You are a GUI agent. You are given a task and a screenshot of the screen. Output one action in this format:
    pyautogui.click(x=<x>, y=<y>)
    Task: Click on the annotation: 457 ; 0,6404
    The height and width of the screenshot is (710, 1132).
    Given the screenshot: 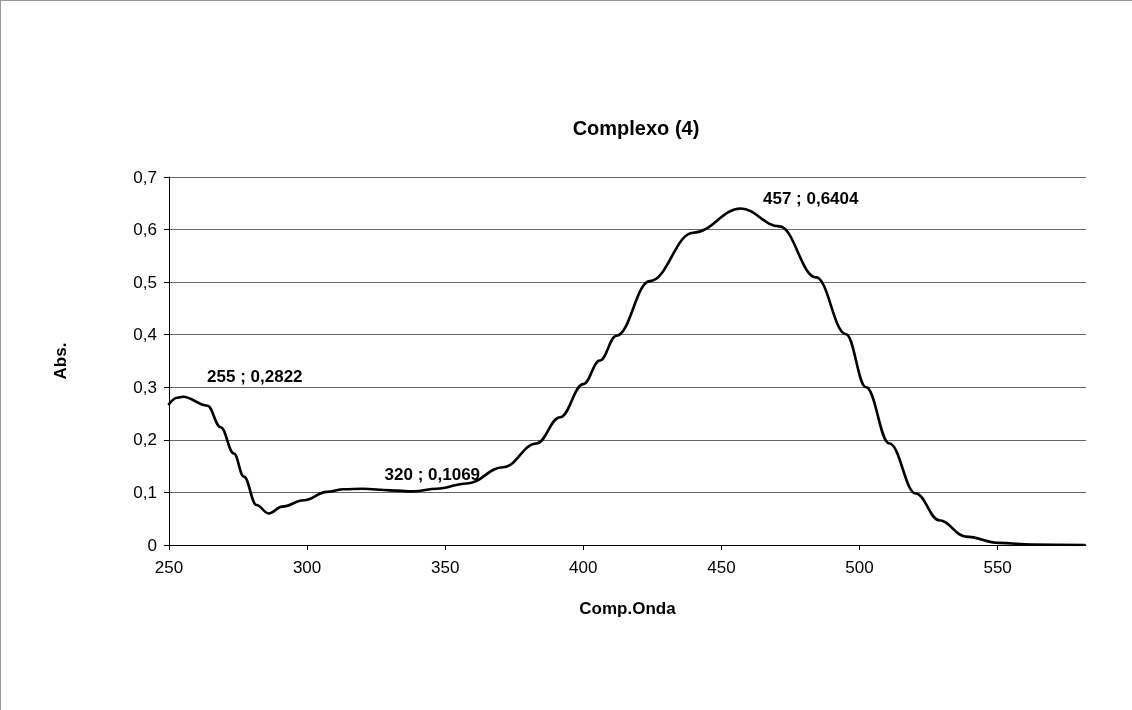 What is the action you would take?
    pyautogui.click(x=811, y=198)
    